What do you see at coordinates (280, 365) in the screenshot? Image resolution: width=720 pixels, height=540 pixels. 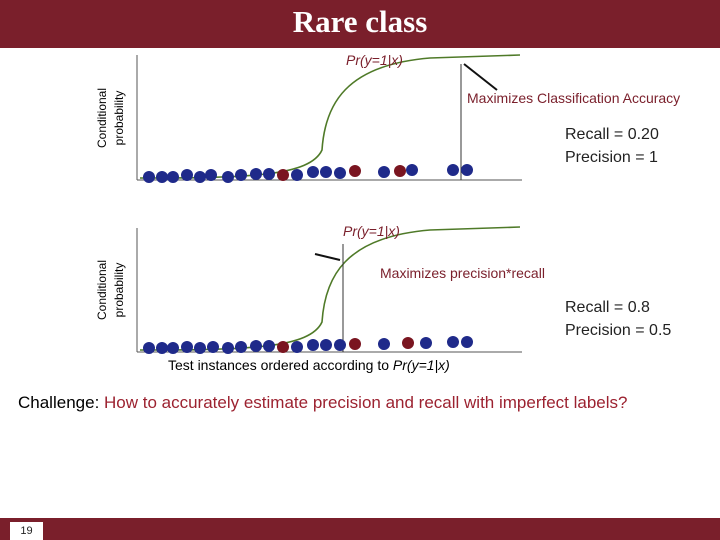 I see `bottom-x-axis-label-prefix: Test instances ordered according to` at bounding box center [280, 365].